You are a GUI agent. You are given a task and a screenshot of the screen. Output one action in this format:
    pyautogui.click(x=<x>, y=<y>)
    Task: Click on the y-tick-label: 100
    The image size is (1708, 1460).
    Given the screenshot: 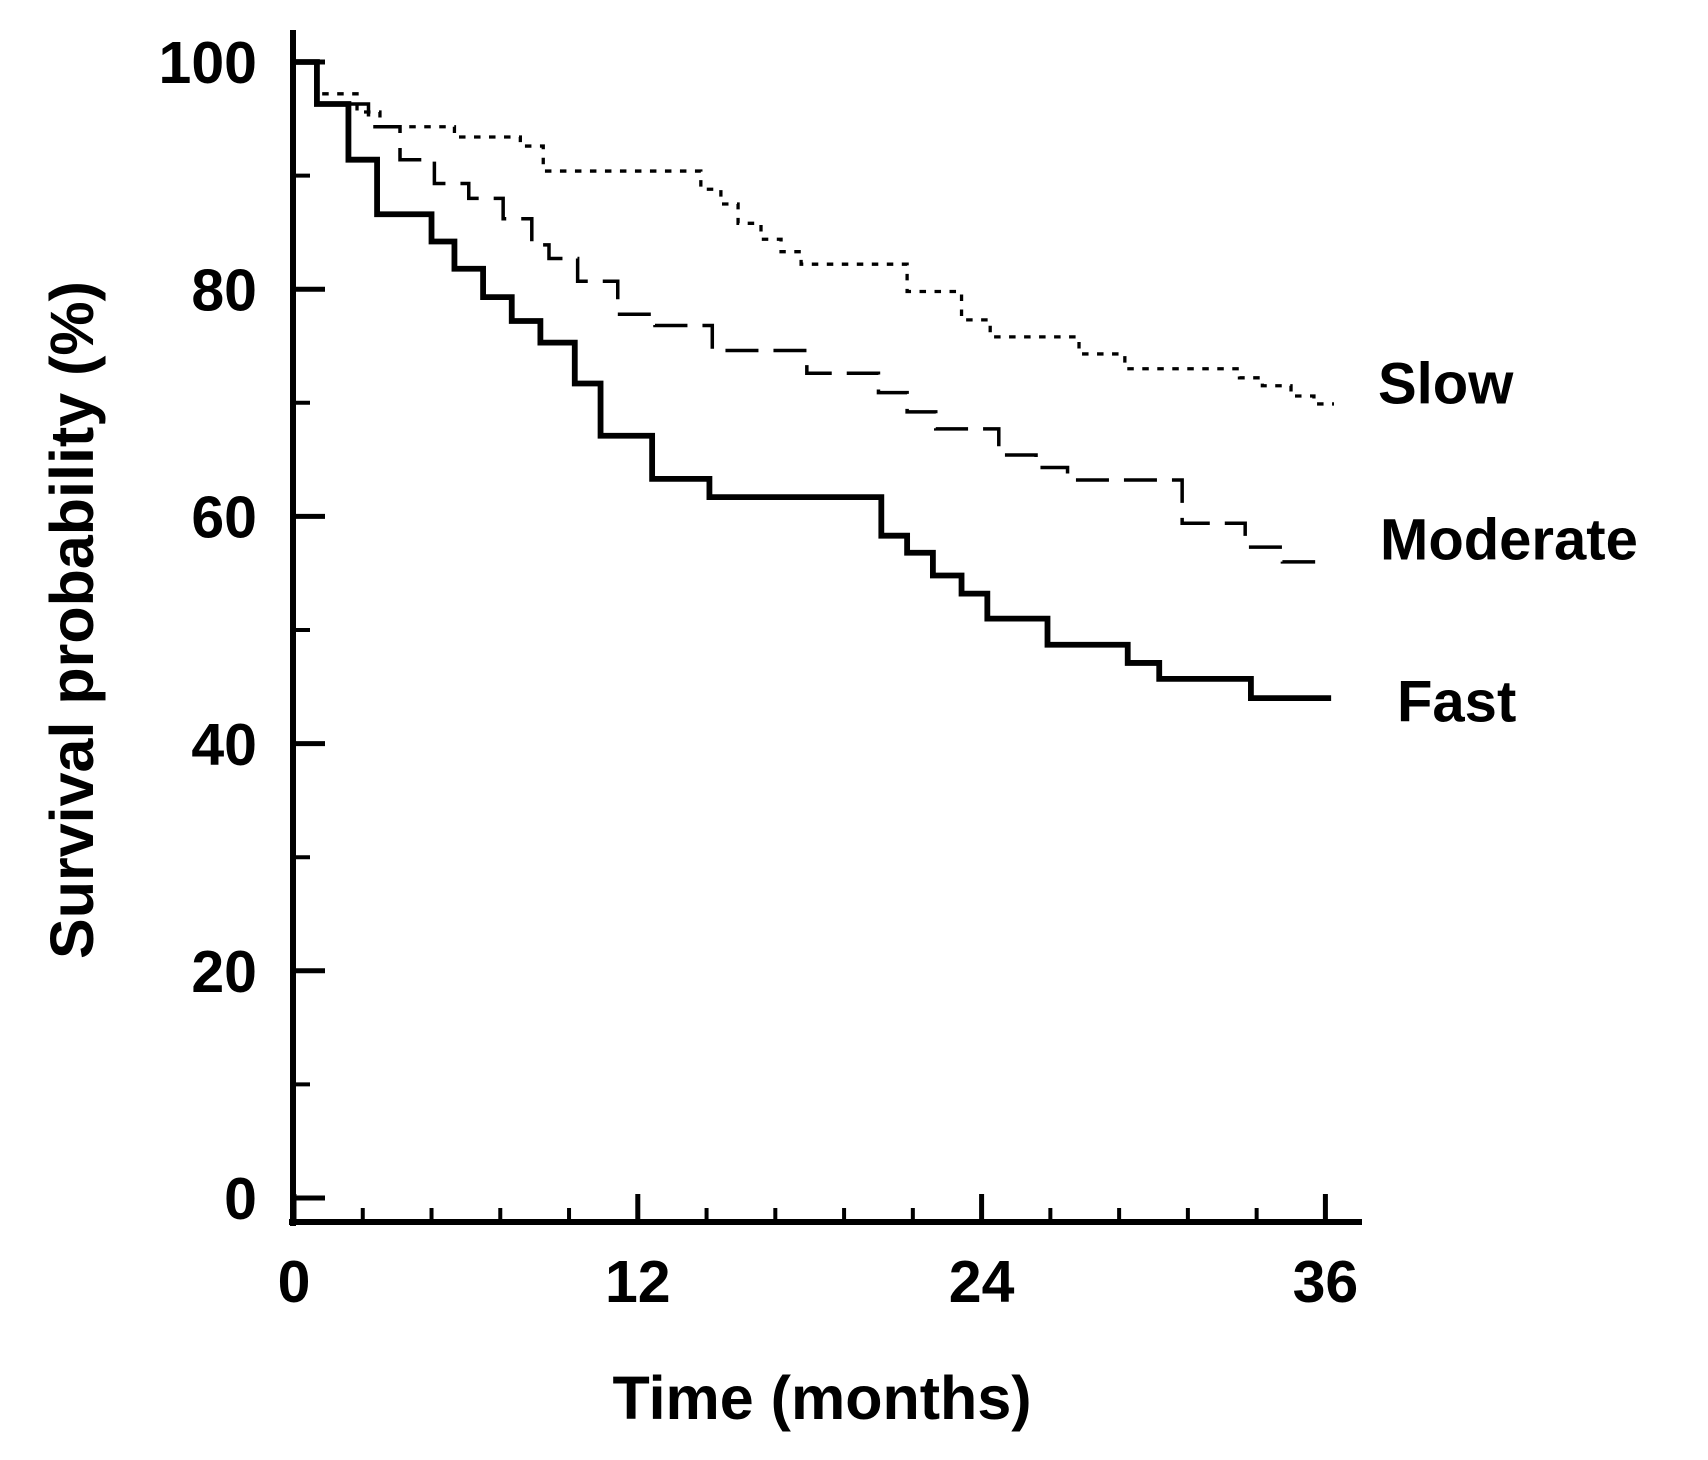 What is the action you would take?
    pyautogui.click(x=208, y=63)
    